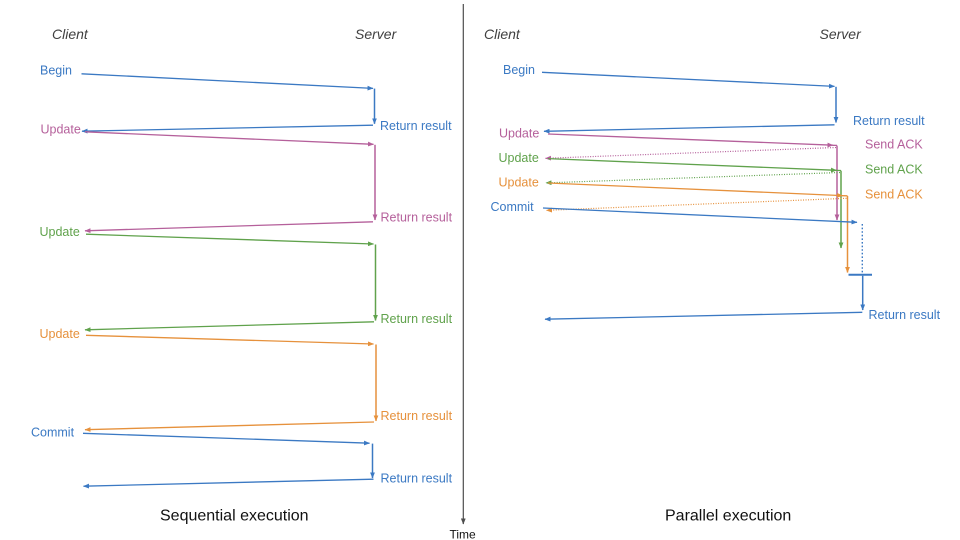 Image resolution: width=960 pixels, height=540 pixels. What do you see at coordinates (234, 516) in the screenshot?
I see `svg-text: Sequential execution` at bounding box center [234, 516].